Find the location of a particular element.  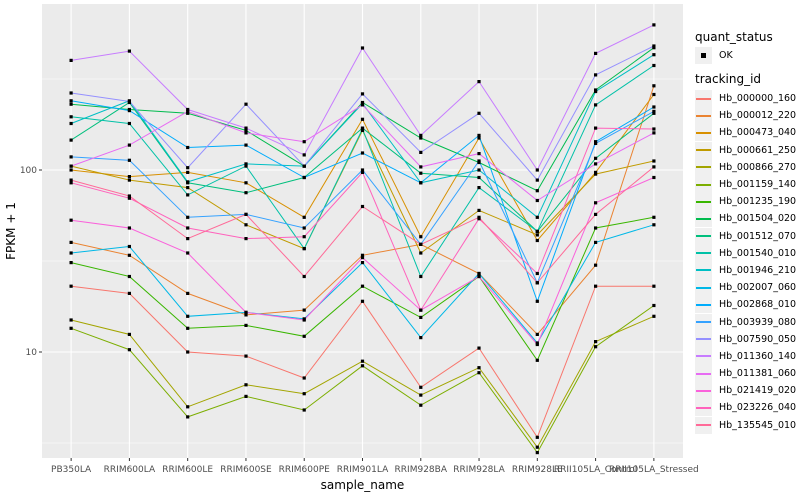

x-tick-label: RRIM928LA is located at coordinates (479, 470).